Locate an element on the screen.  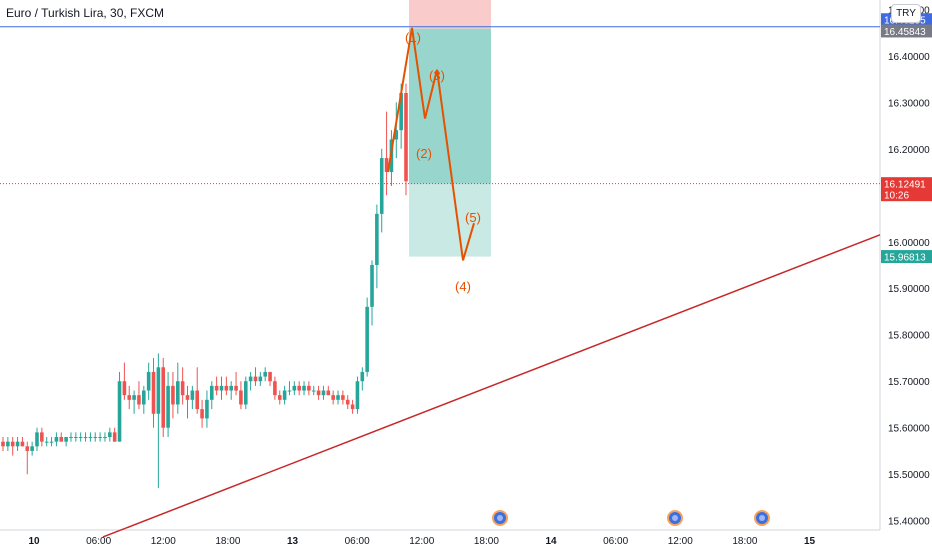
x-tick-label: 14 is located at coordinates (551, 541).